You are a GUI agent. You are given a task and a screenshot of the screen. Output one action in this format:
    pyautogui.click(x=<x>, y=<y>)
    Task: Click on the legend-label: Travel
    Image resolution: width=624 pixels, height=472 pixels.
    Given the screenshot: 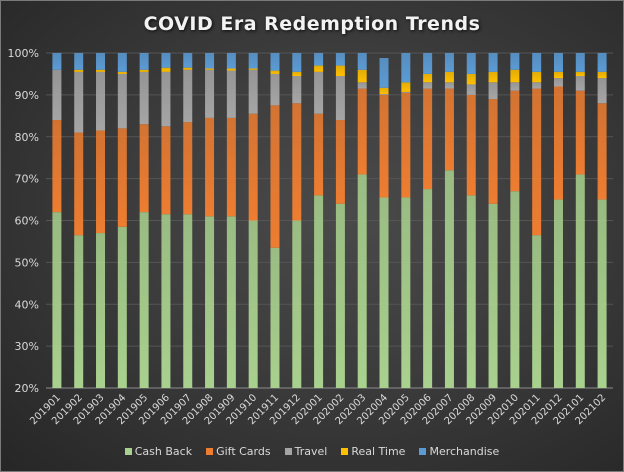 What is the action you would take?
    pyautogui.click(x=311, y=451)
    